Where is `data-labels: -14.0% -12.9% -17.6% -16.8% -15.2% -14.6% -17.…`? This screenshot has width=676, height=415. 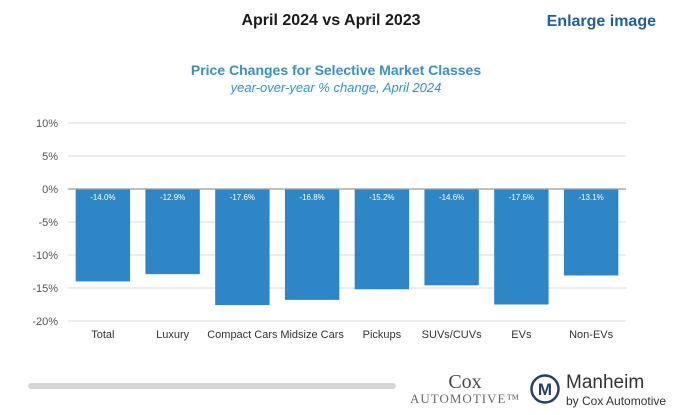
data-labels: -14.0% -12.9% -17.6% -16.8% -15.2% -14.6% -17.… is located at coordinates (347, 197).